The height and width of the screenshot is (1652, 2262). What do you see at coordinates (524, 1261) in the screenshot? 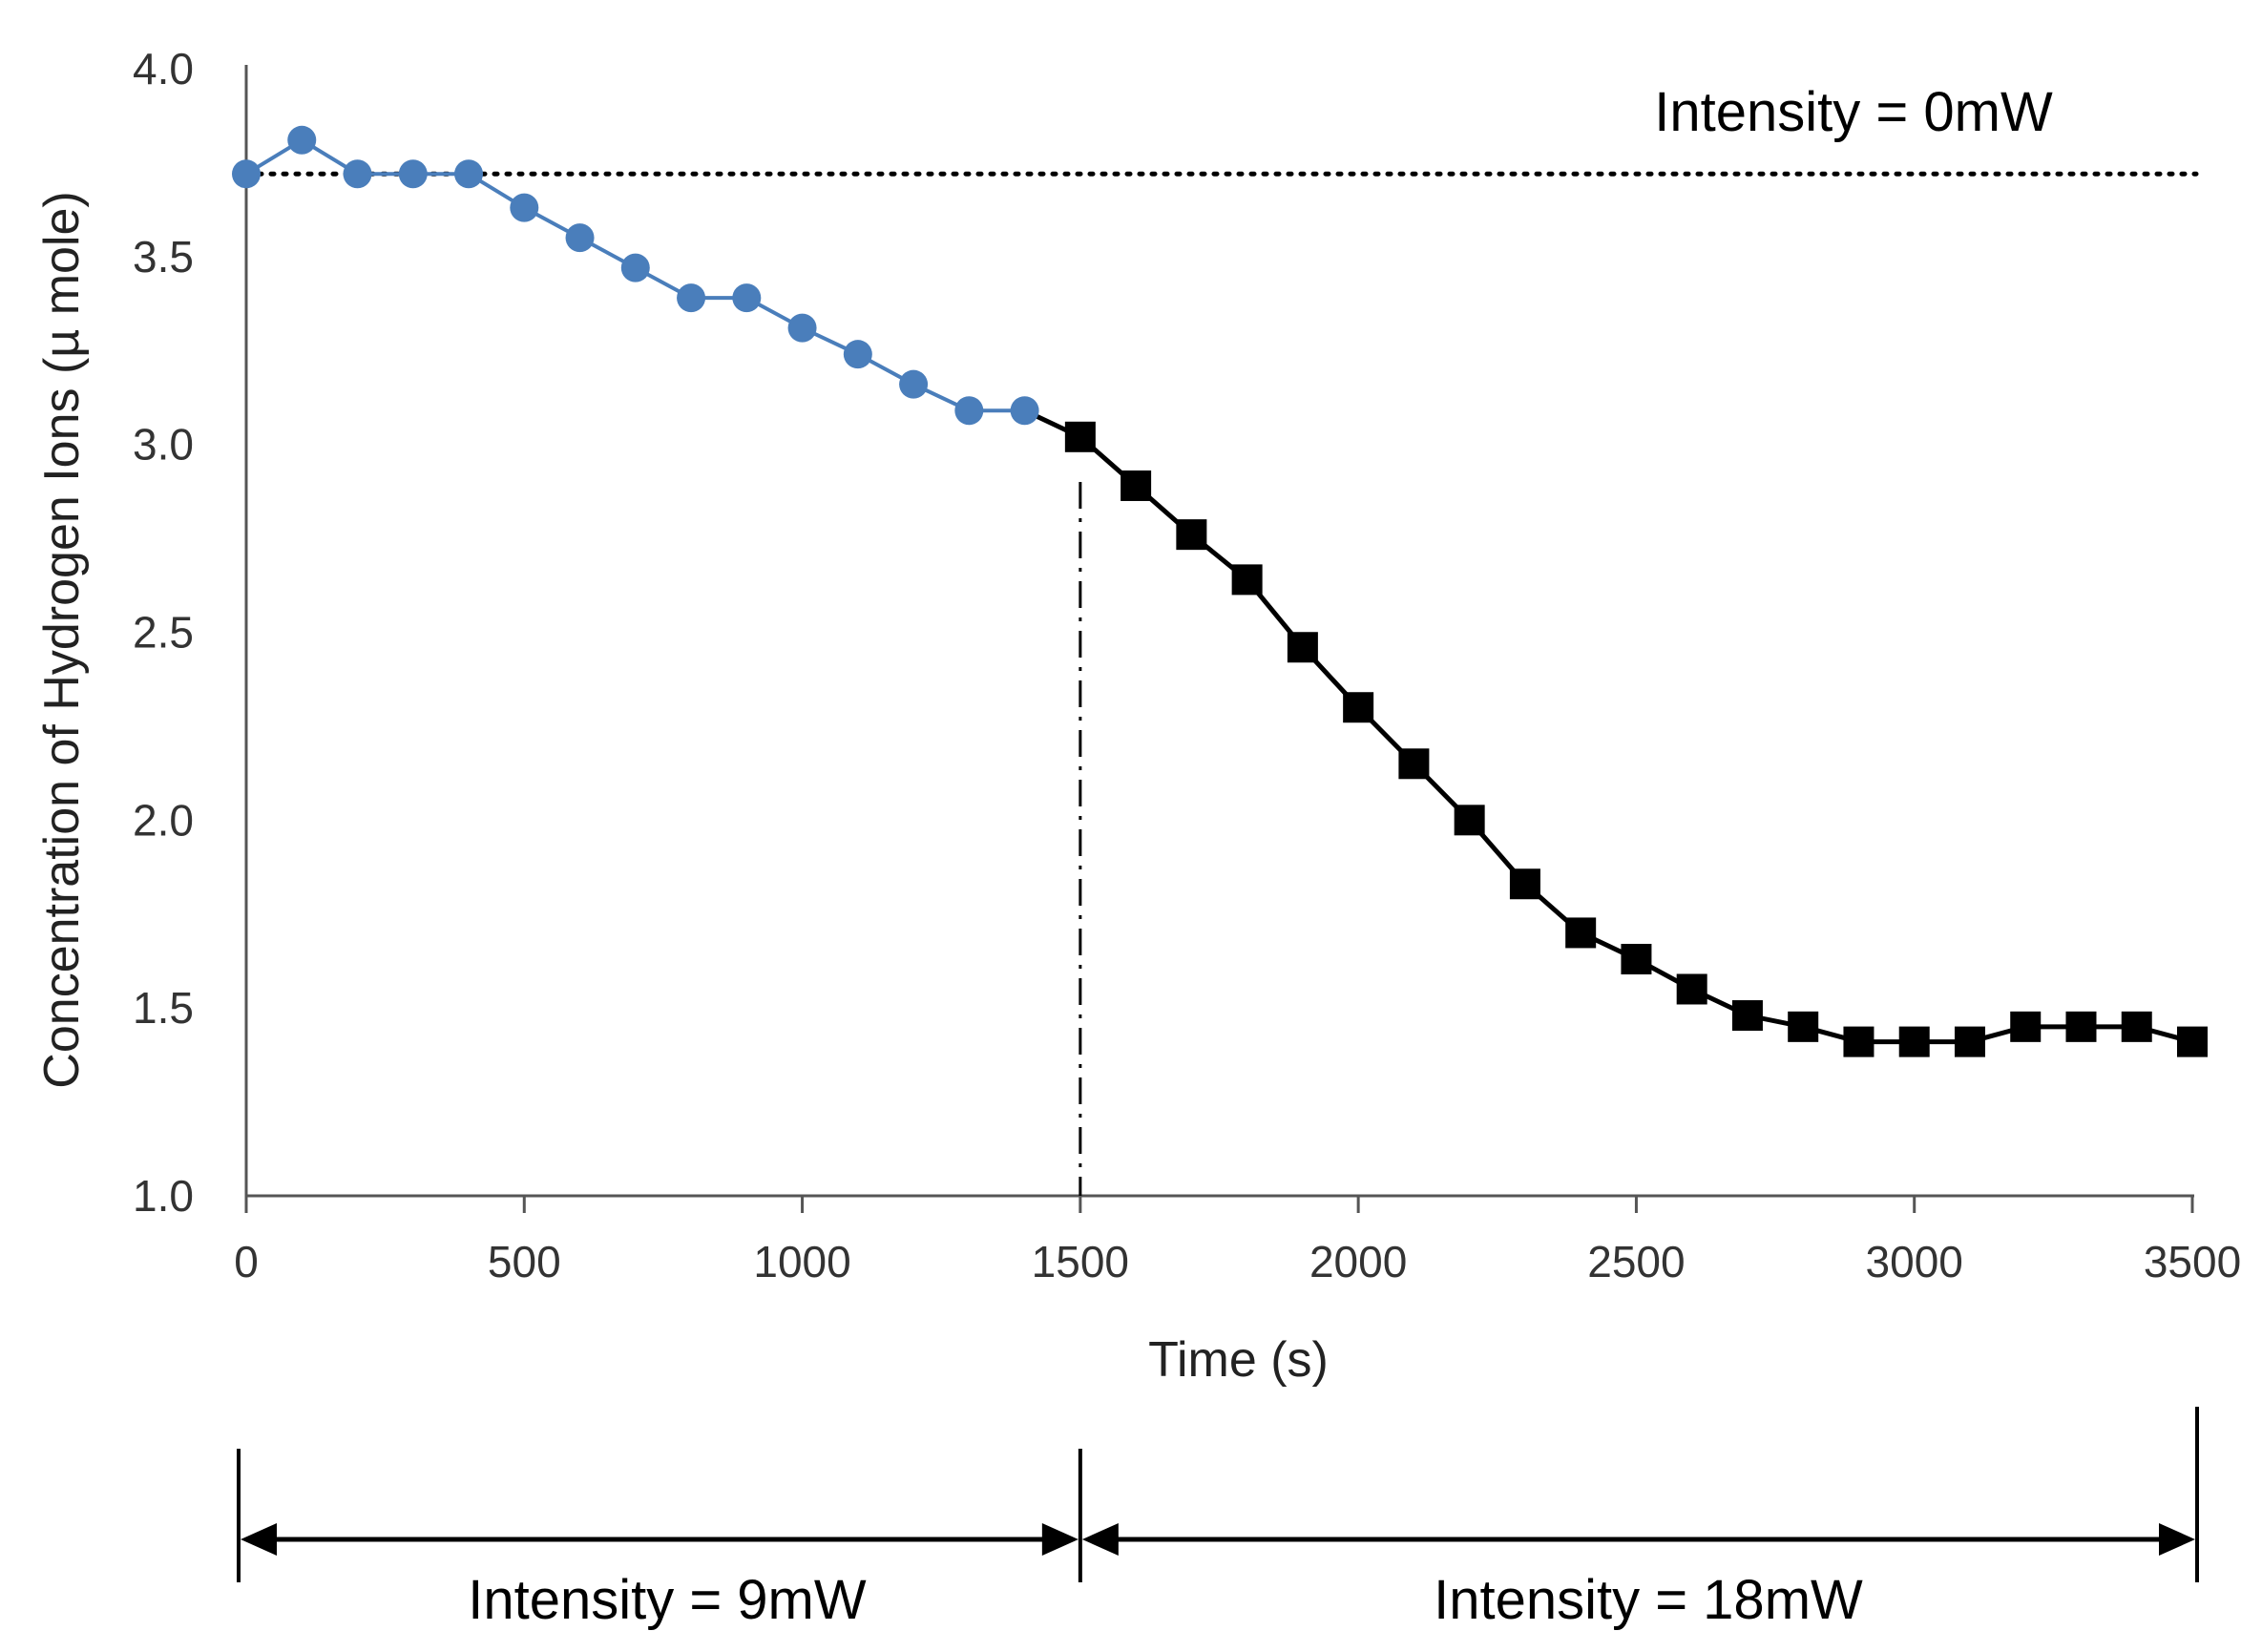
I see `x-tick-label: 500` at bounding box center [524, 1261].